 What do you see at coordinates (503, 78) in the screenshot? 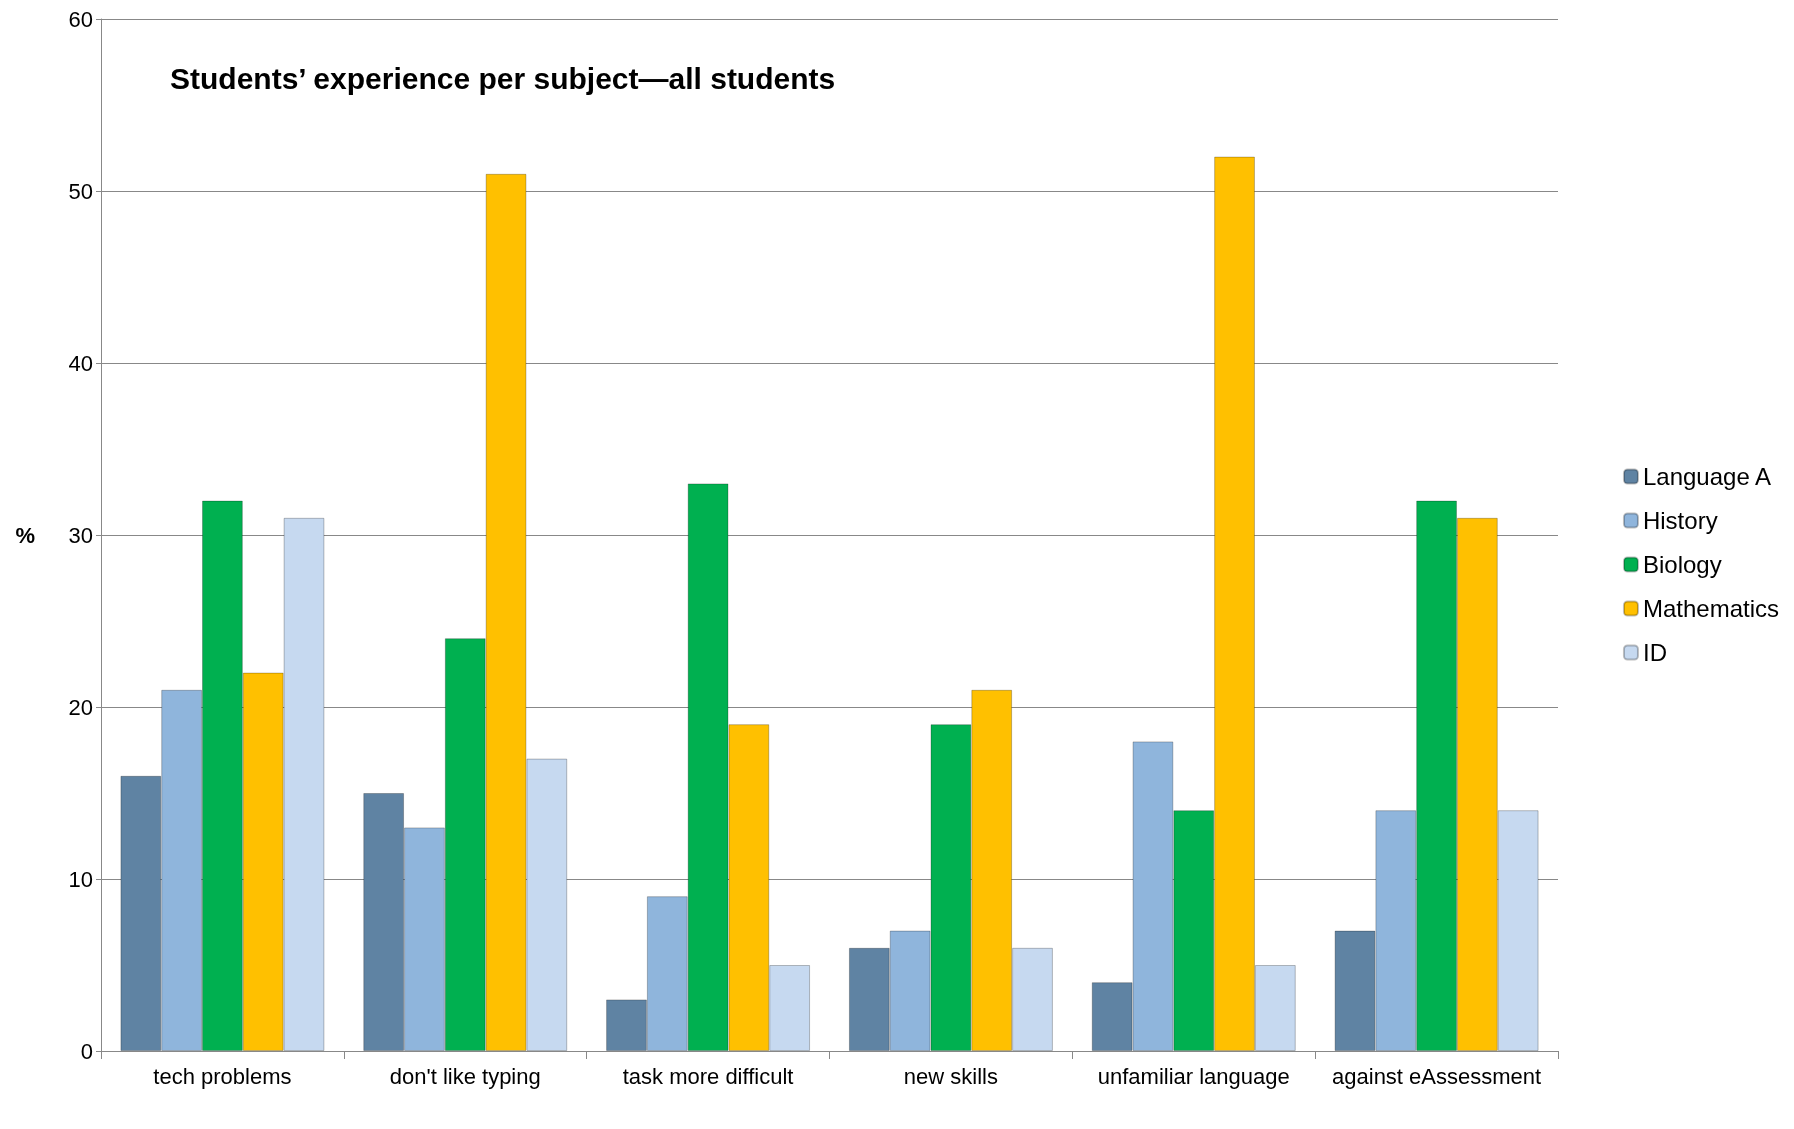
I see `text: Students’ experience per subject—all students` at bounding box center [503, 78].